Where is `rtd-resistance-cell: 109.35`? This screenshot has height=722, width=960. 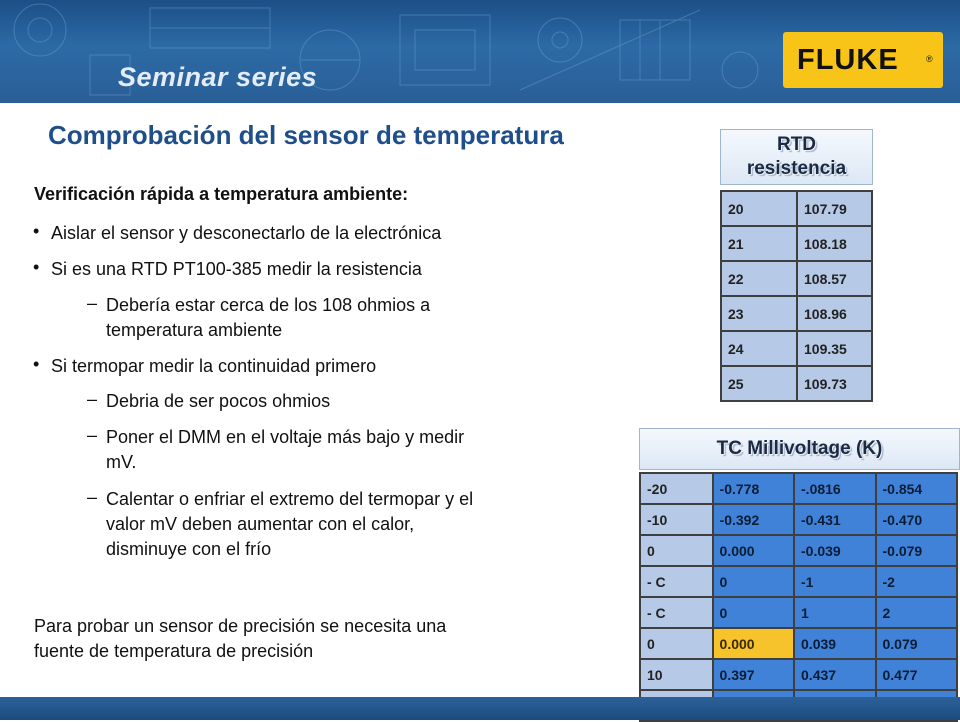
rtd-resistance-cell: 109.35 is located at coordinates (834, 348).